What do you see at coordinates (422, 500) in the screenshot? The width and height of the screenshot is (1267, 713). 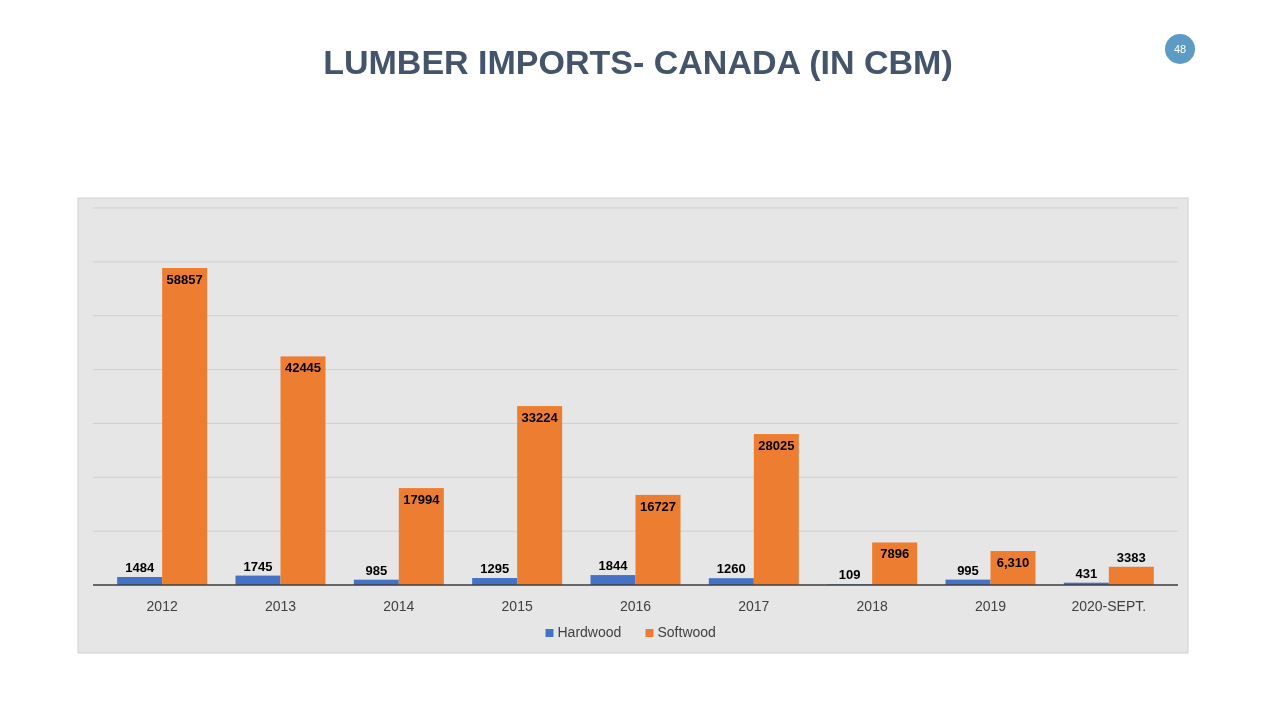 I see `data-label: 17994` at bounding box center [422, 500].